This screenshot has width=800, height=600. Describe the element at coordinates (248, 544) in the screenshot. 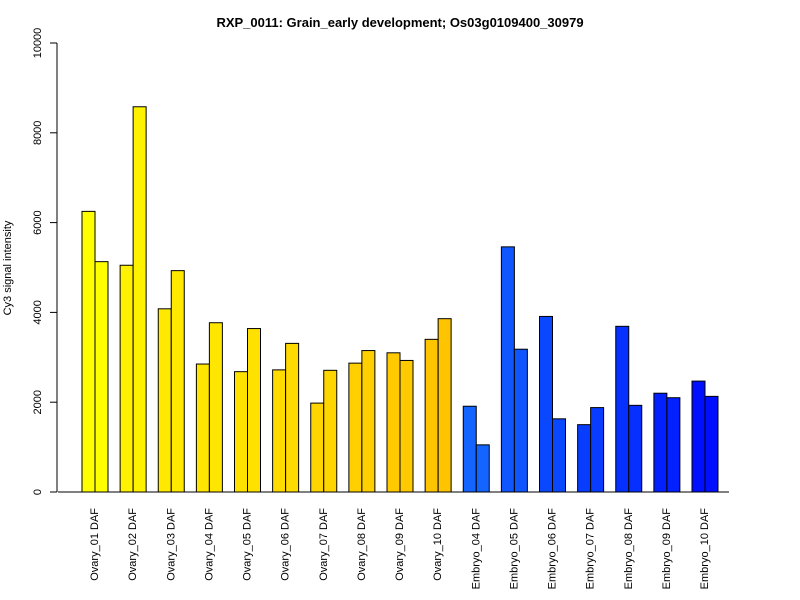

I see `x-tick-label: Ovary_05 DAF` at that location.